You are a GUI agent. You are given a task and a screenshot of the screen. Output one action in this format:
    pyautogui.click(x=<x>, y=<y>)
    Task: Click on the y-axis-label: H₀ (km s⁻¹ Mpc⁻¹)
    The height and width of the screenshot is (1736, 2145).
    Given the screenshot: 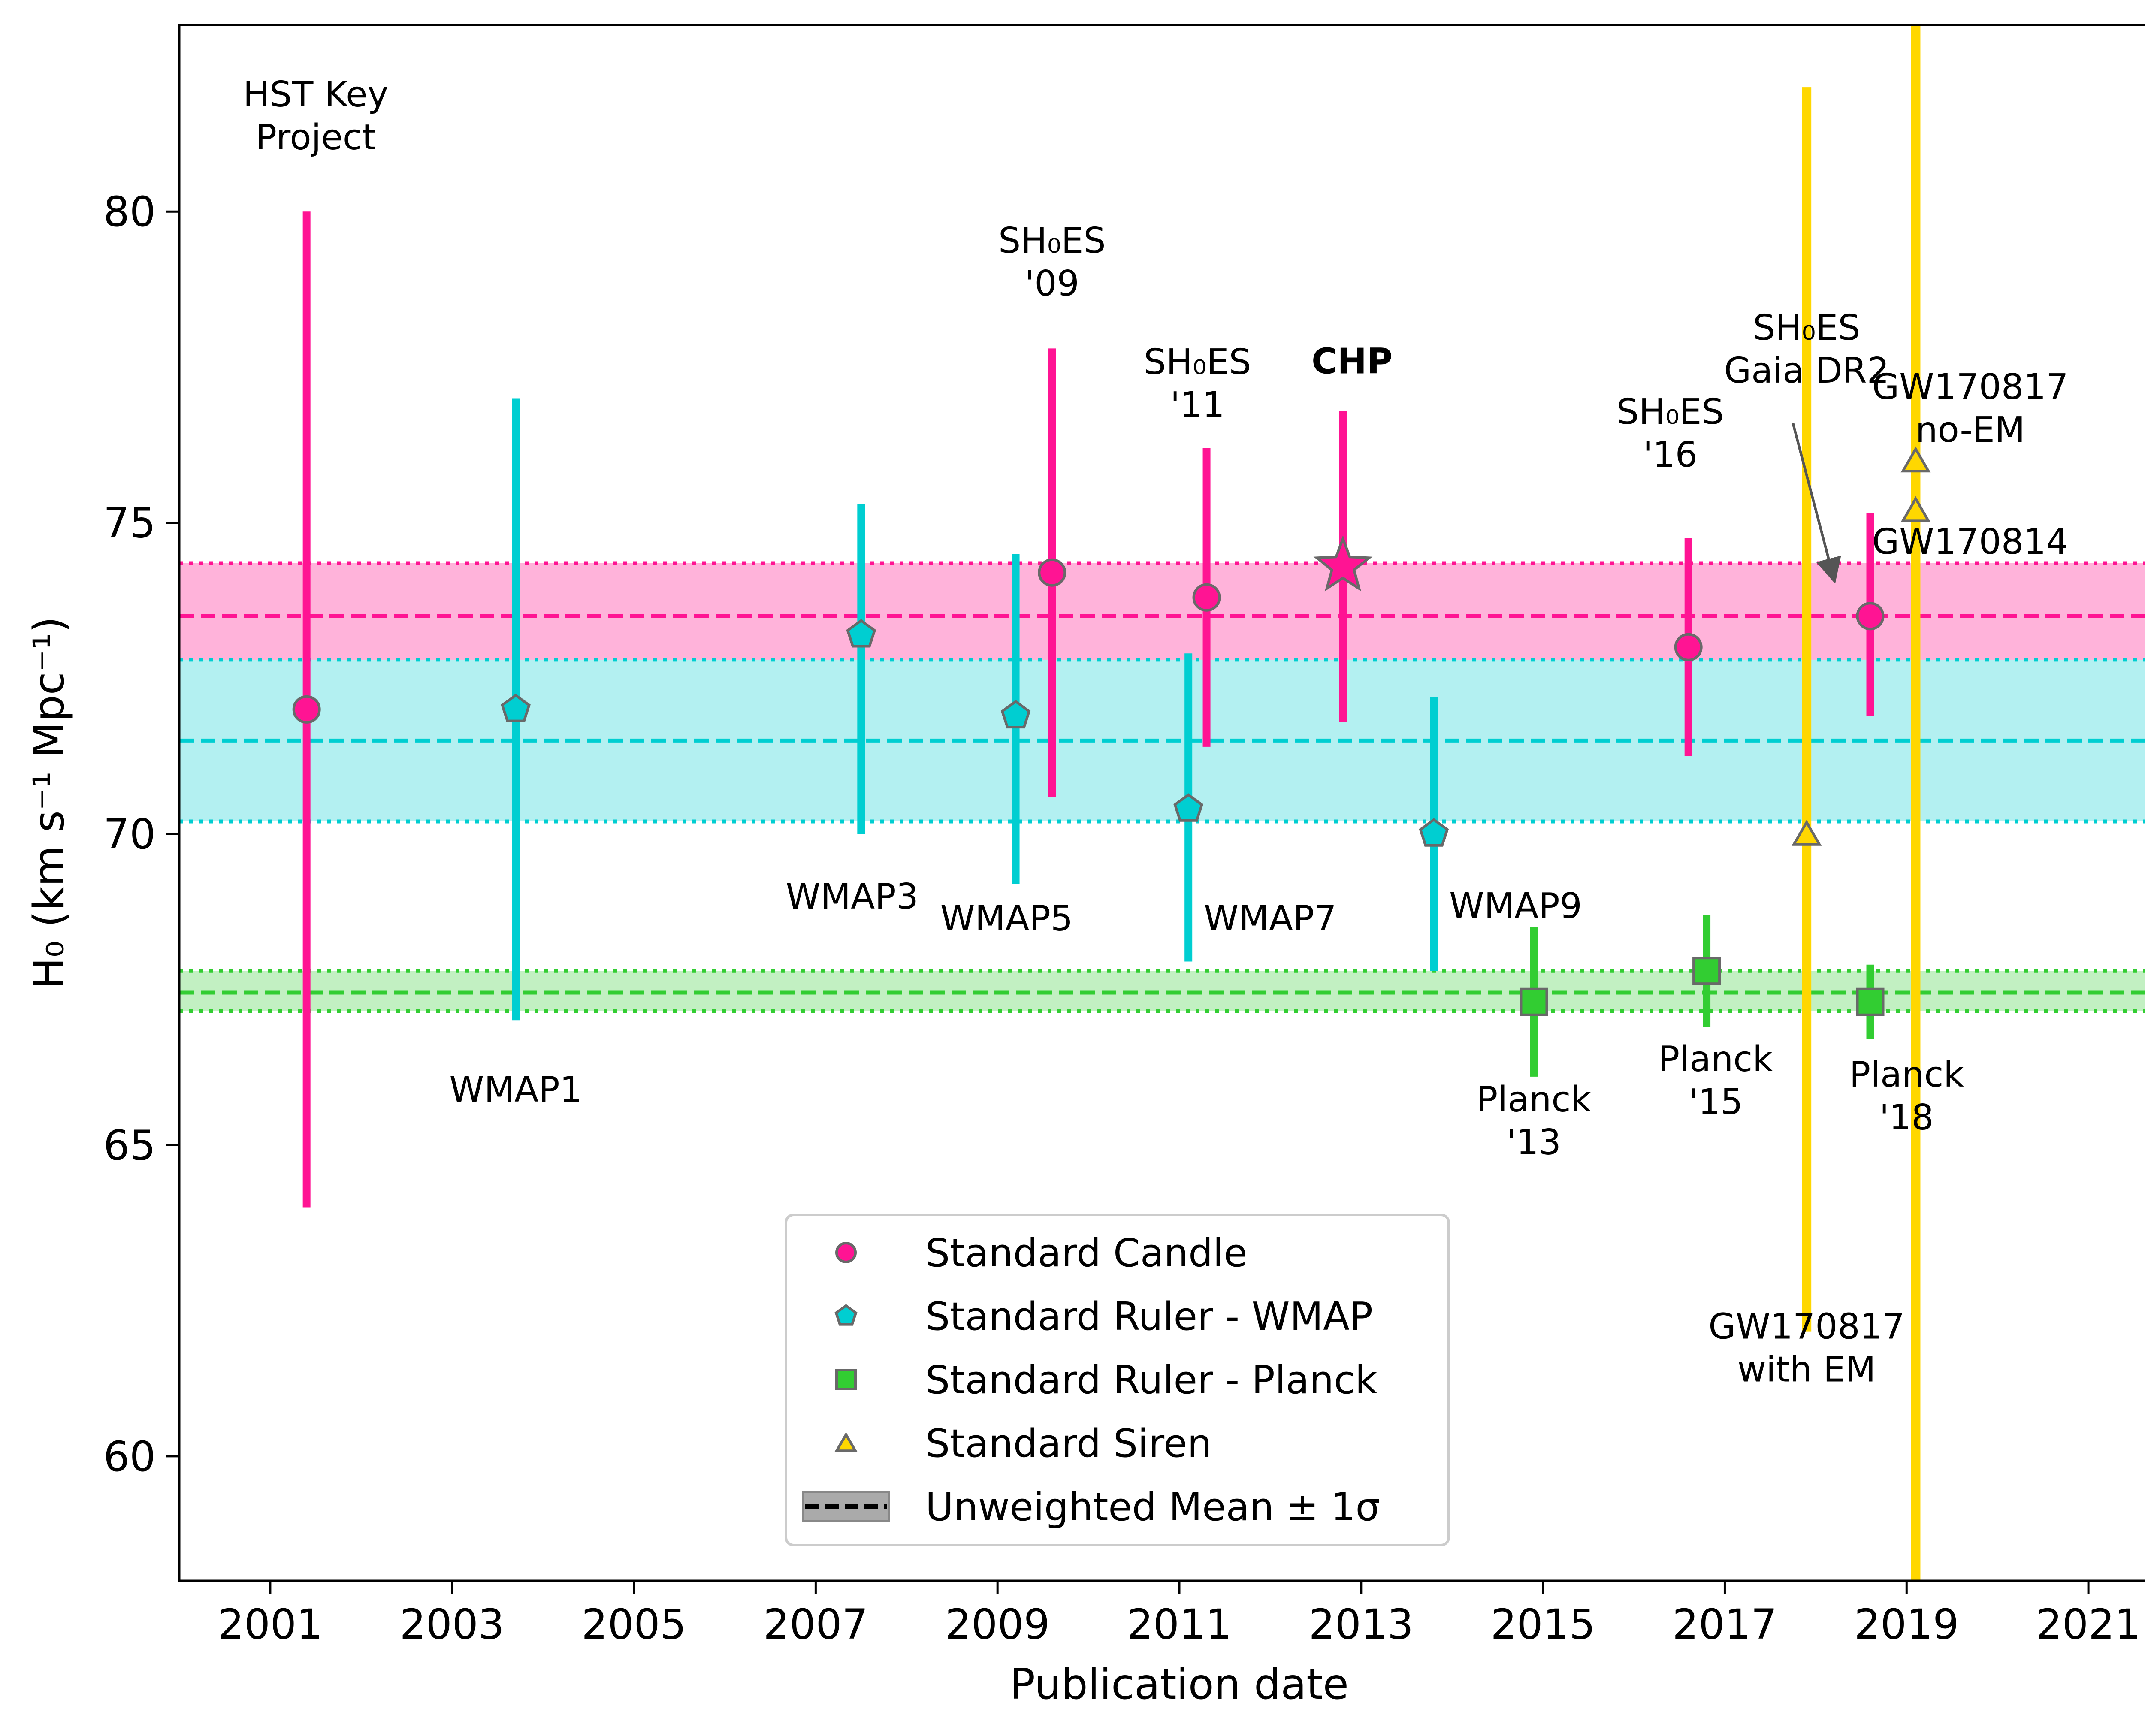 What is the action you would take?
    pyautogui.click(x=49, y=802)
    